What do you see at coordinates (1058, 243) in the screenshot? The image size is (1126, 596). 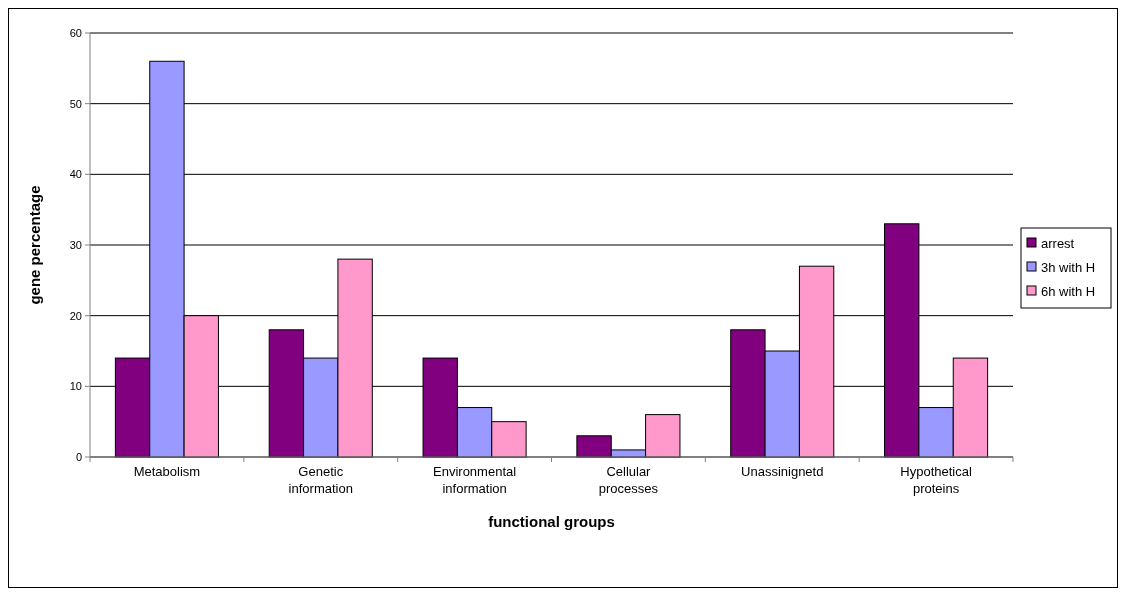 I see `legend-label: arrest` at bounding box center [1058, 243].